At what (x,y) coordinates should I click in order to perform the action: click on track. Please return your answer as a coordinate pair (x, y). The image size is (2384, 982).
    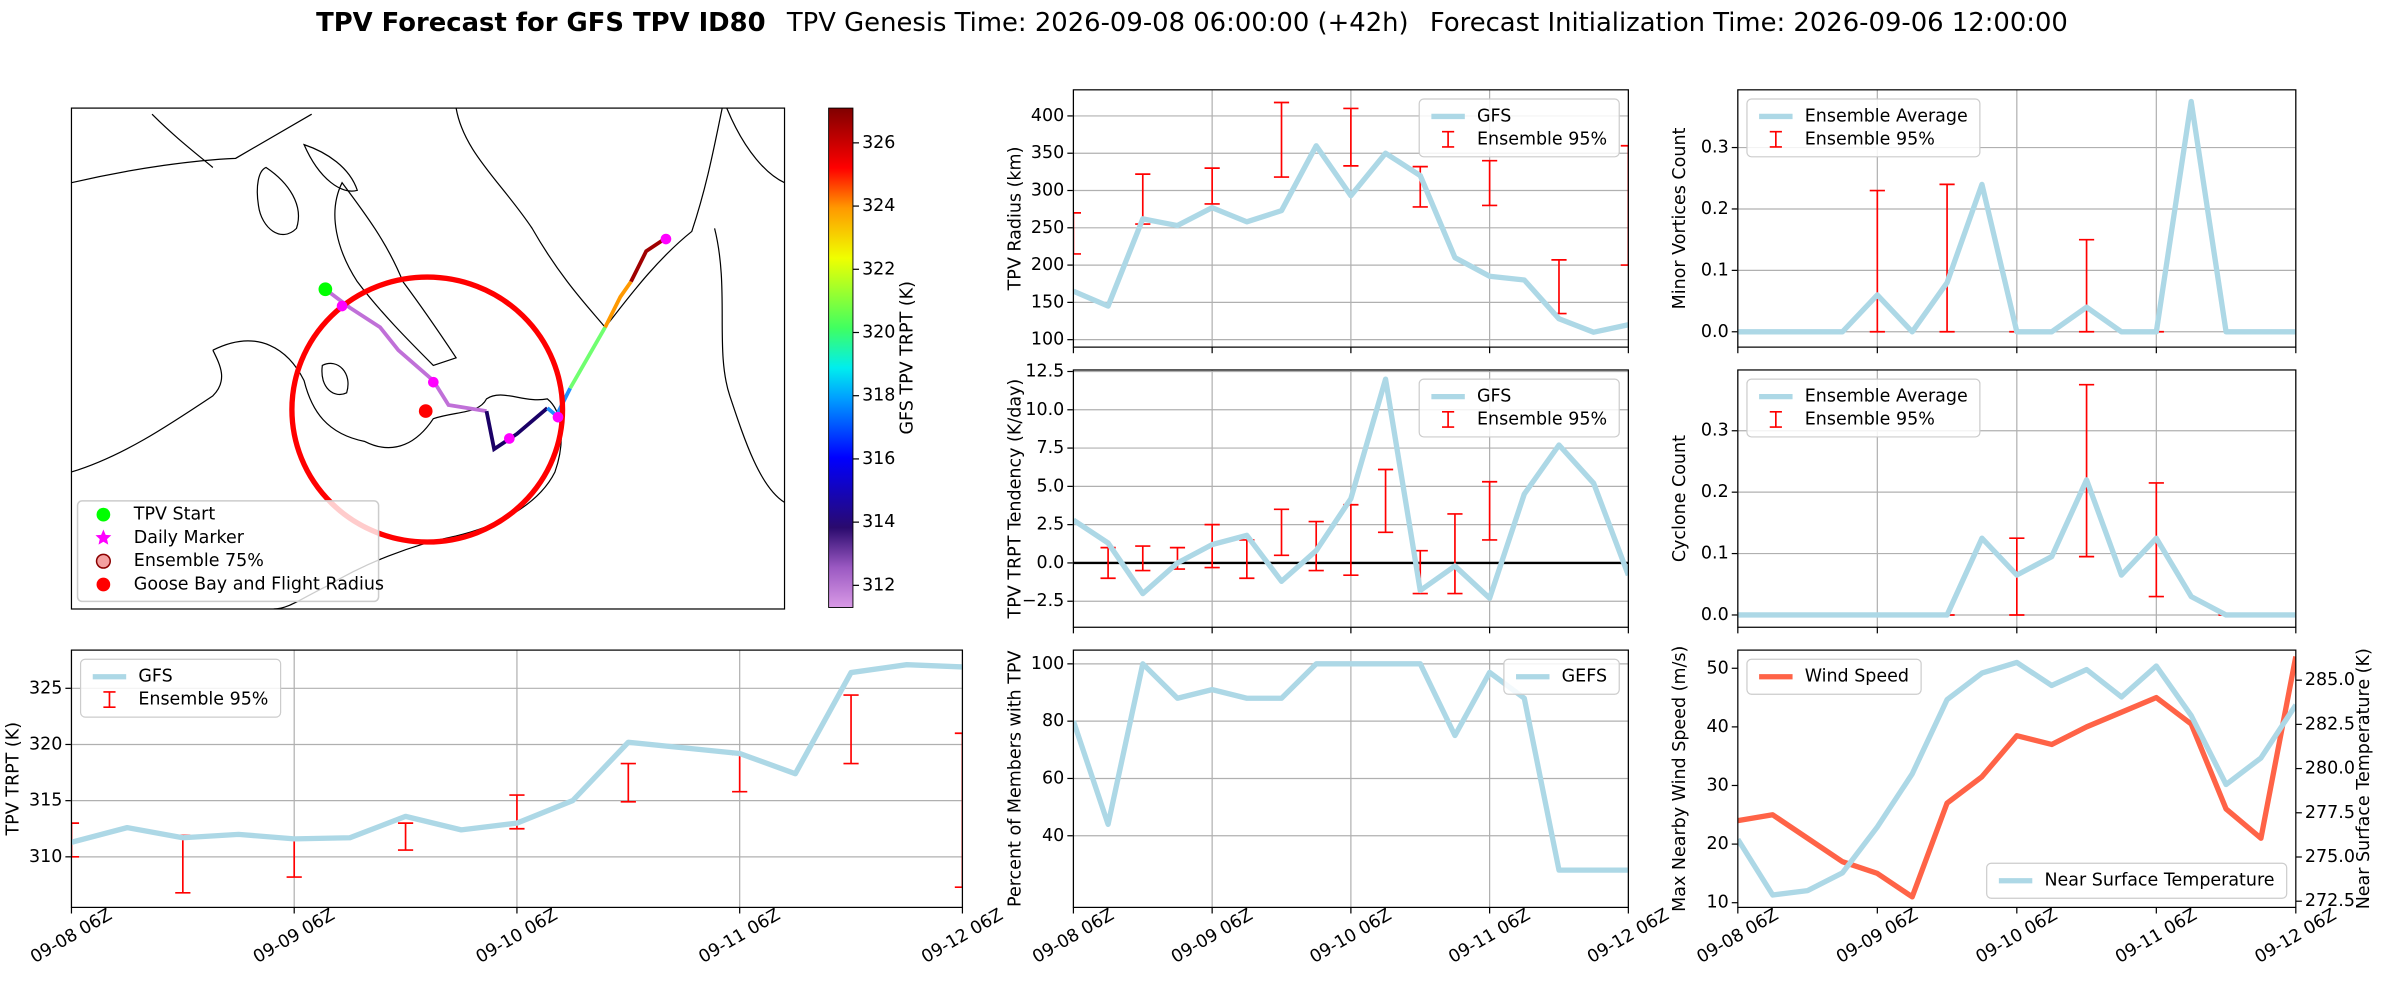
    Looking at the image, I should click on (480, 389).